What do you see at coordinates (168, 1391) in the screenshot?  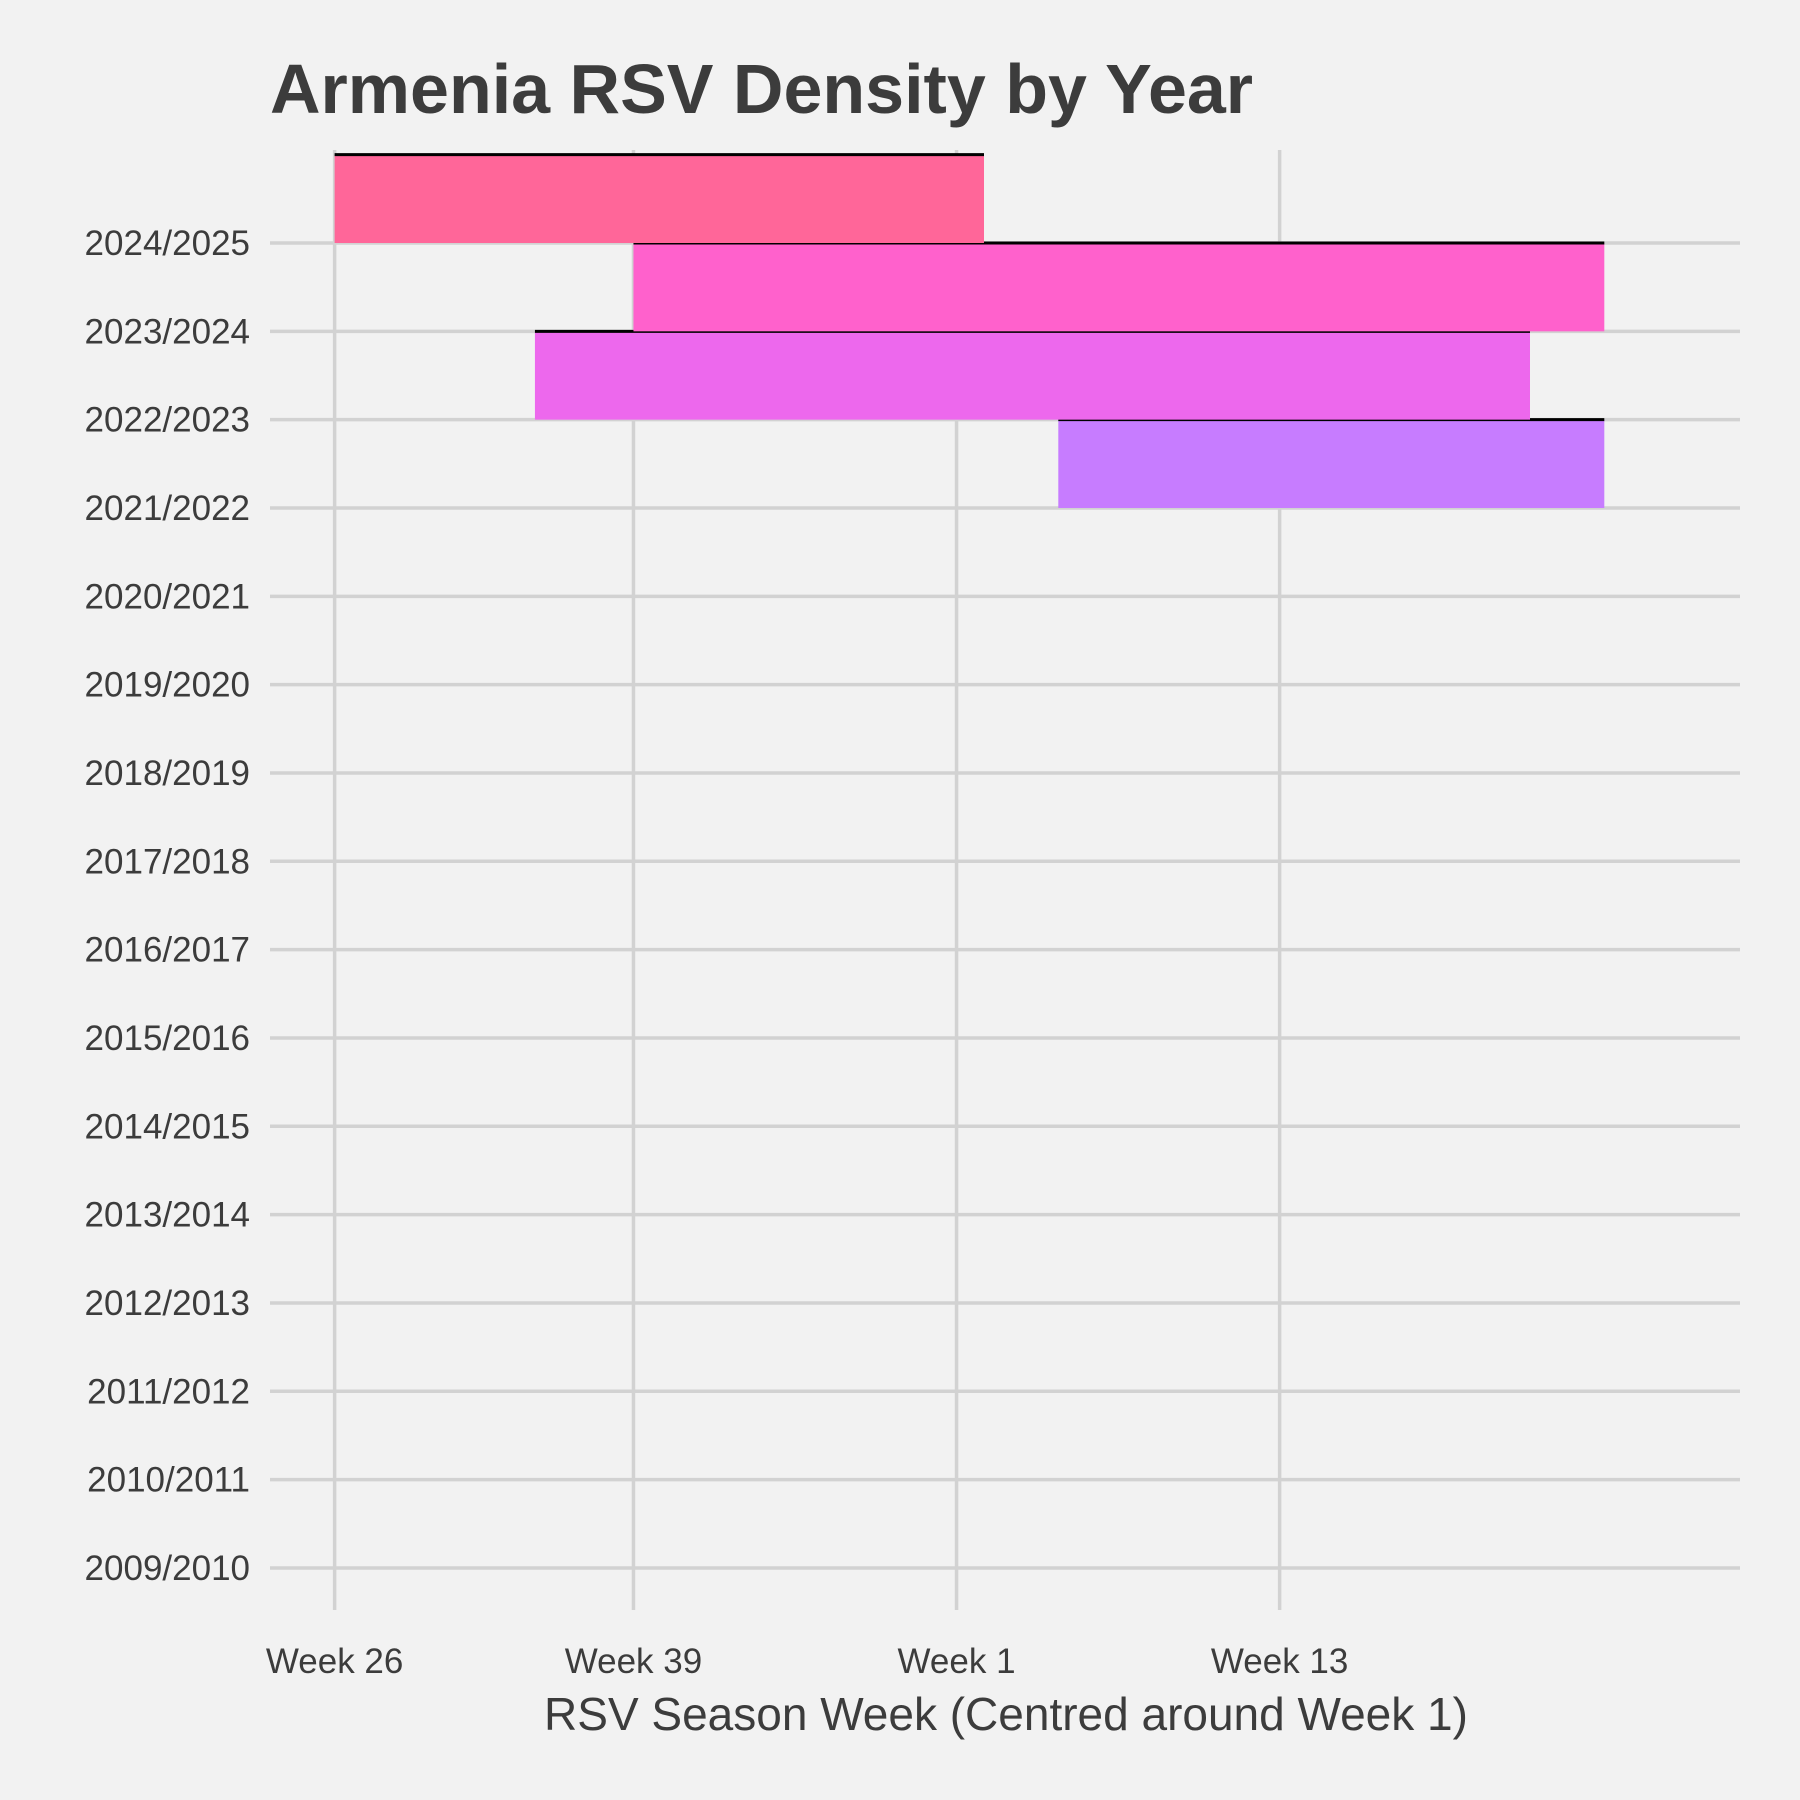 I see `y-tick-label: 2011/2012` at bounding box center [168, 1391].